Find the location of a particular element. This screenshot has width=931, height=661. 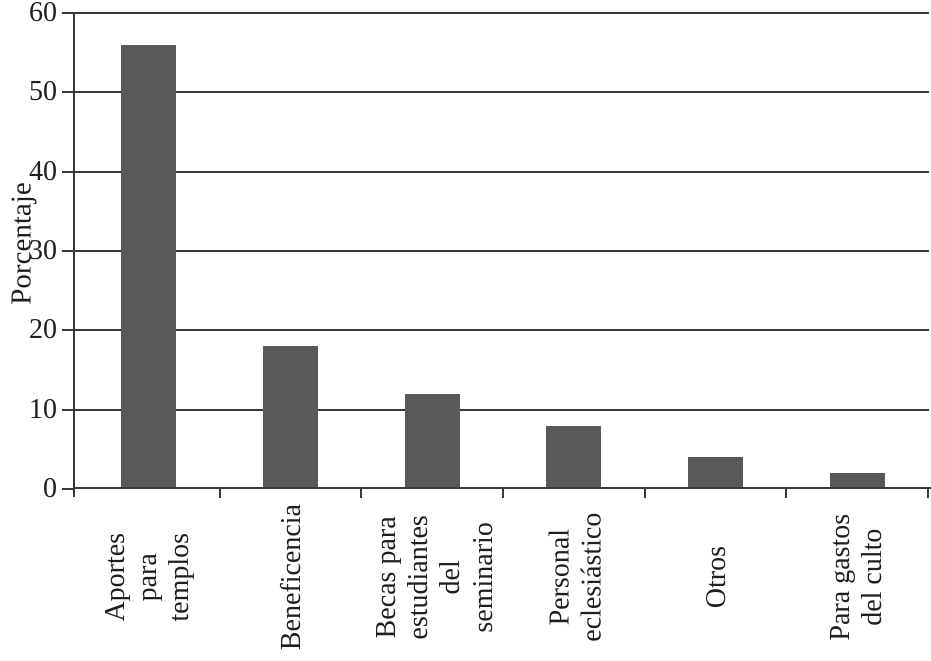

x-axis-line is located at coordinates (502, 488).